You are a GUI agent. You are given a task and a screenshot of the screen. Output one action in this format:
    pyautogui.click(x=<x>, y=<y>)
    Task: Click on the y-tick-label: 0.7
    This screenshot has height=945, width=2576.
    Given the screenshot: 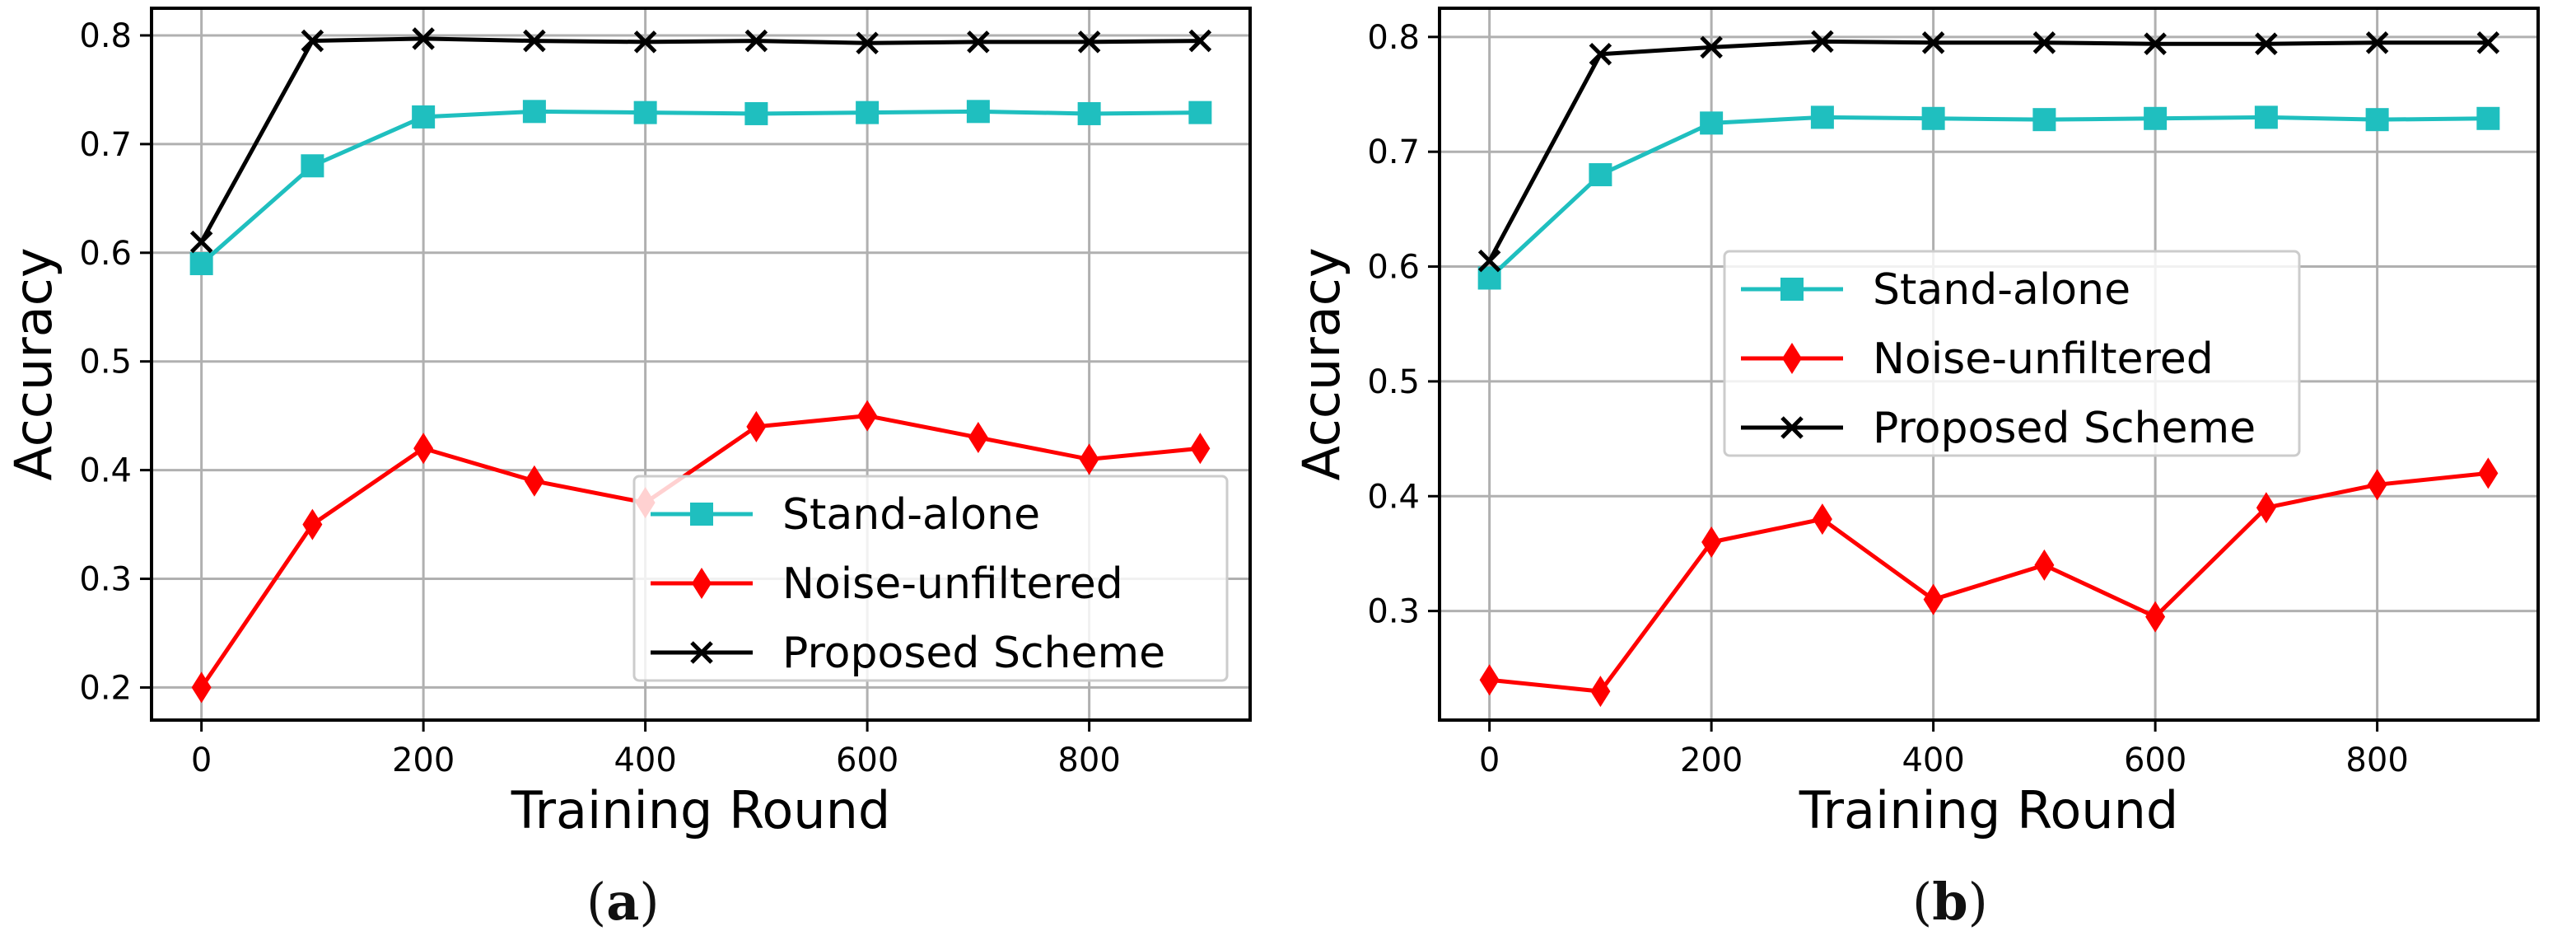 What is the action you would take?
    pyautogui.click(x=1393, y=152)
    